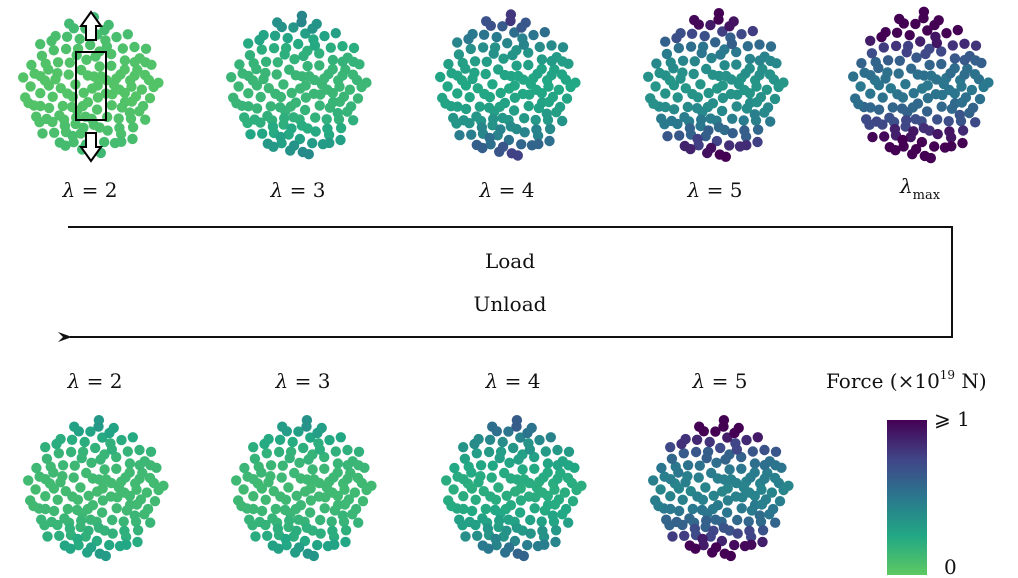 The image size is (1018, 578). Describe the element at coordinates (303, 381) in the screenshot. I see `label-unload-lambda-3: λ = 3` at that location.